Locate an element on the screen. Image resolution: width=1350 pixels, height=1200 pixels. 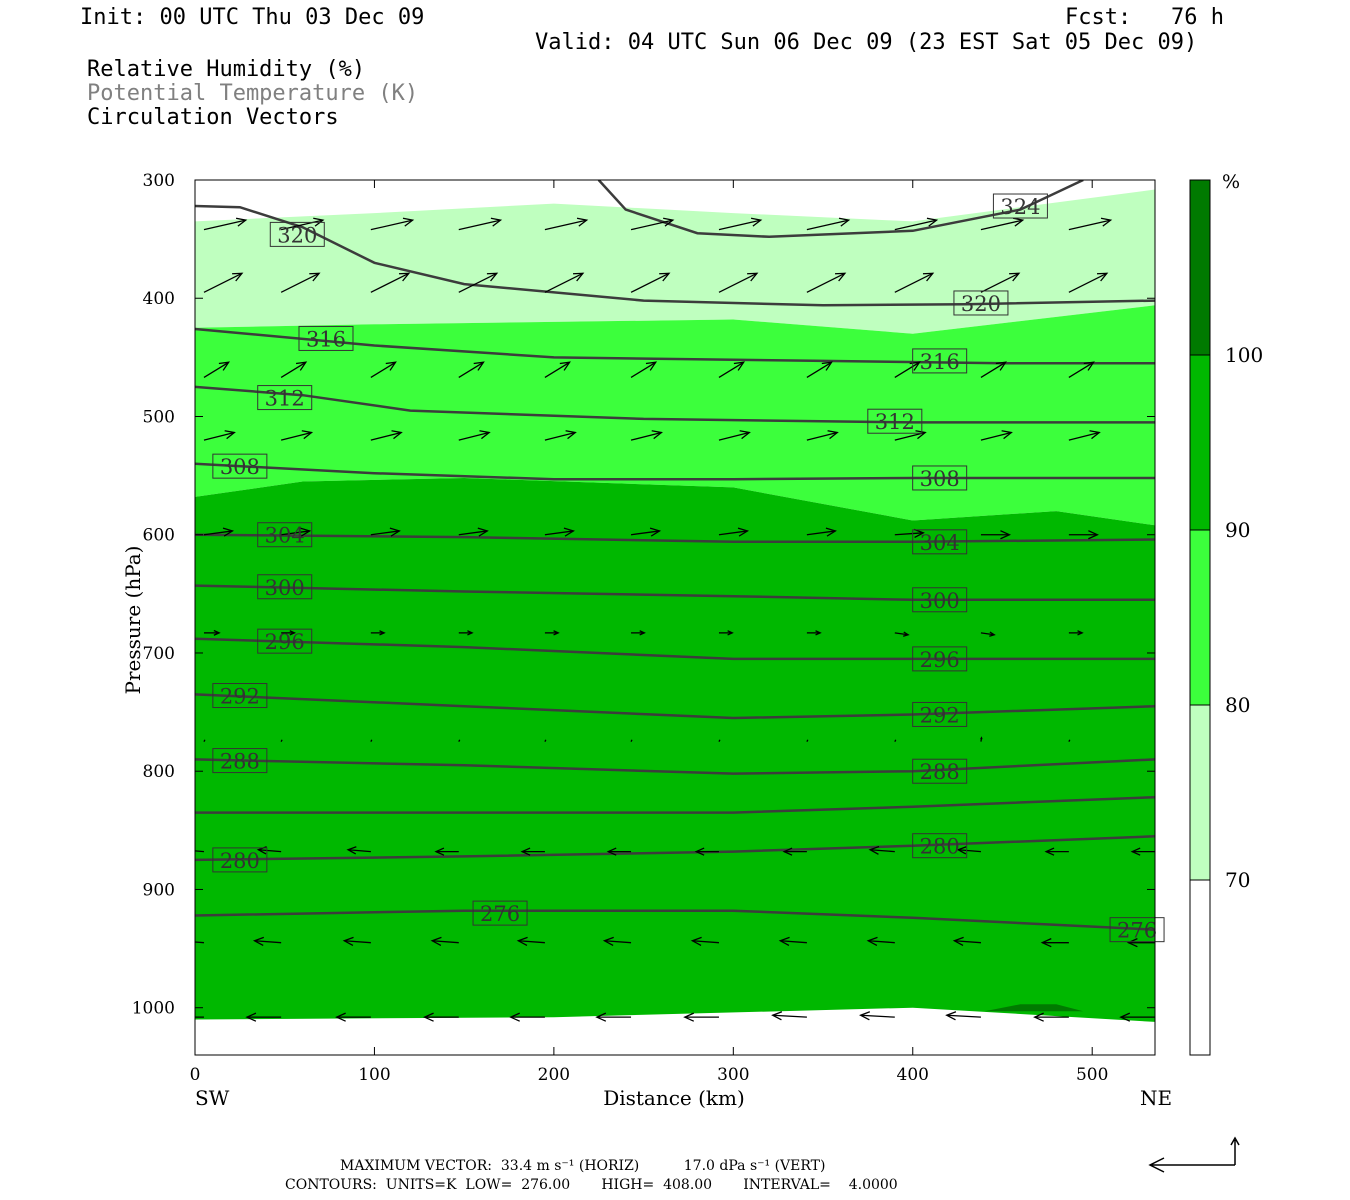
theta-label-292-0: 292 is located at coordinates (240, 696).